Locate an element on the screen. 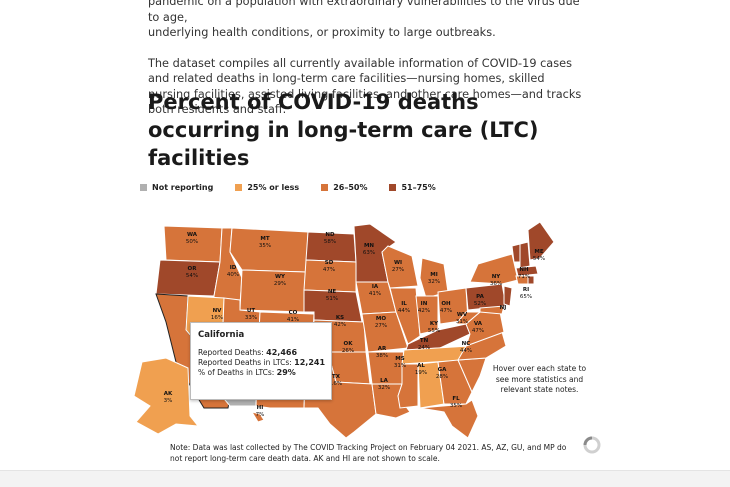  legend-item-high: 51–75% is located at coordinates (412, 187).